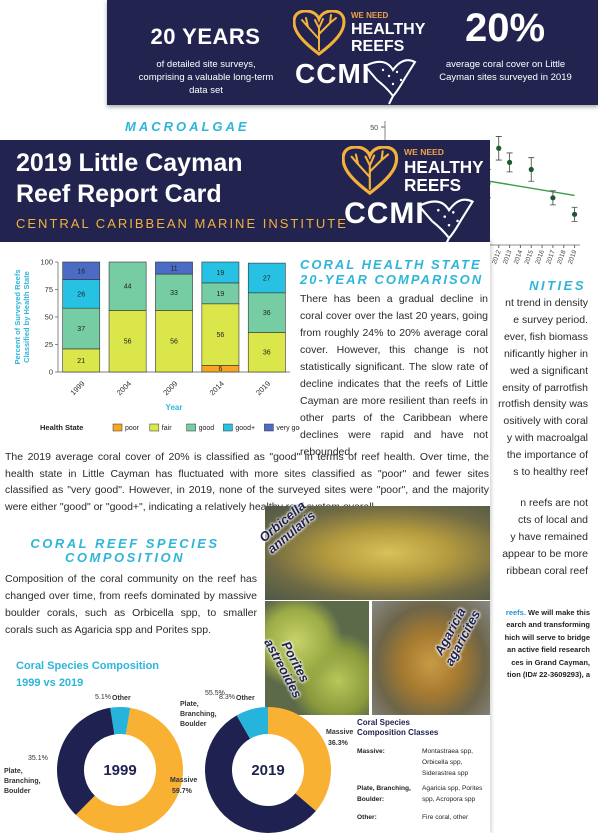 This screenshot has height=833, width=598. Describe the element at coordinates (519, 257) in the screenshot. I see `x-tick-label: 2014` at that location.